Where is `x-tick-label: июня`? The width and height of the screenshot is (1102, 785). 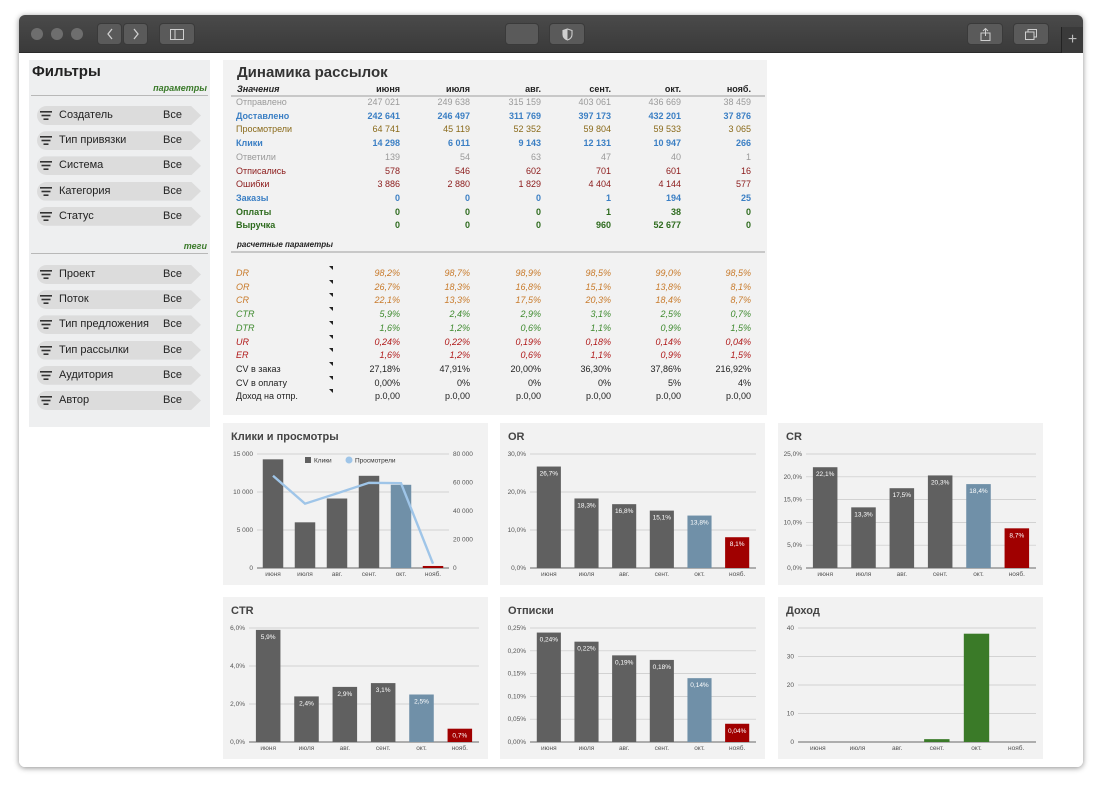 x-tick-label: июня is located at coordinates (549, 748).